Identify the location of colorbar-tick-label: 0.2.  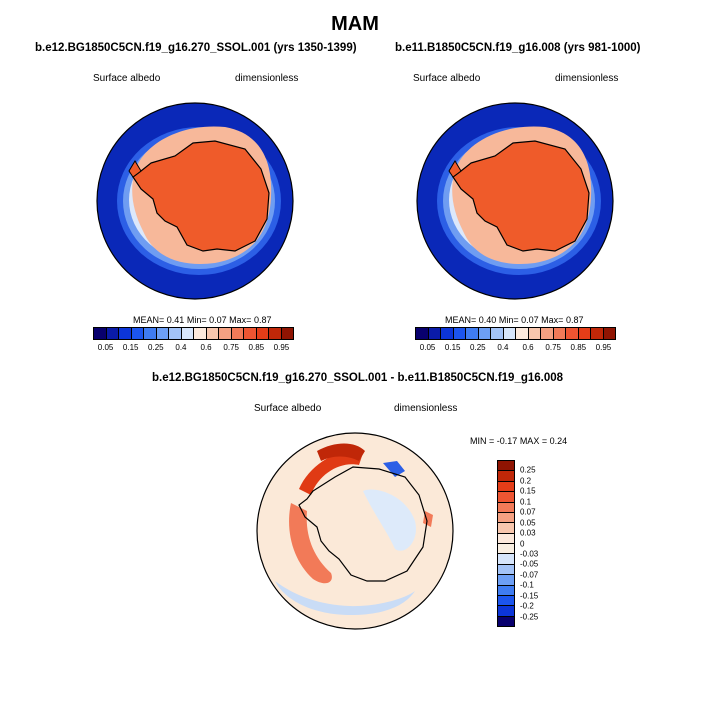
(526, 481).